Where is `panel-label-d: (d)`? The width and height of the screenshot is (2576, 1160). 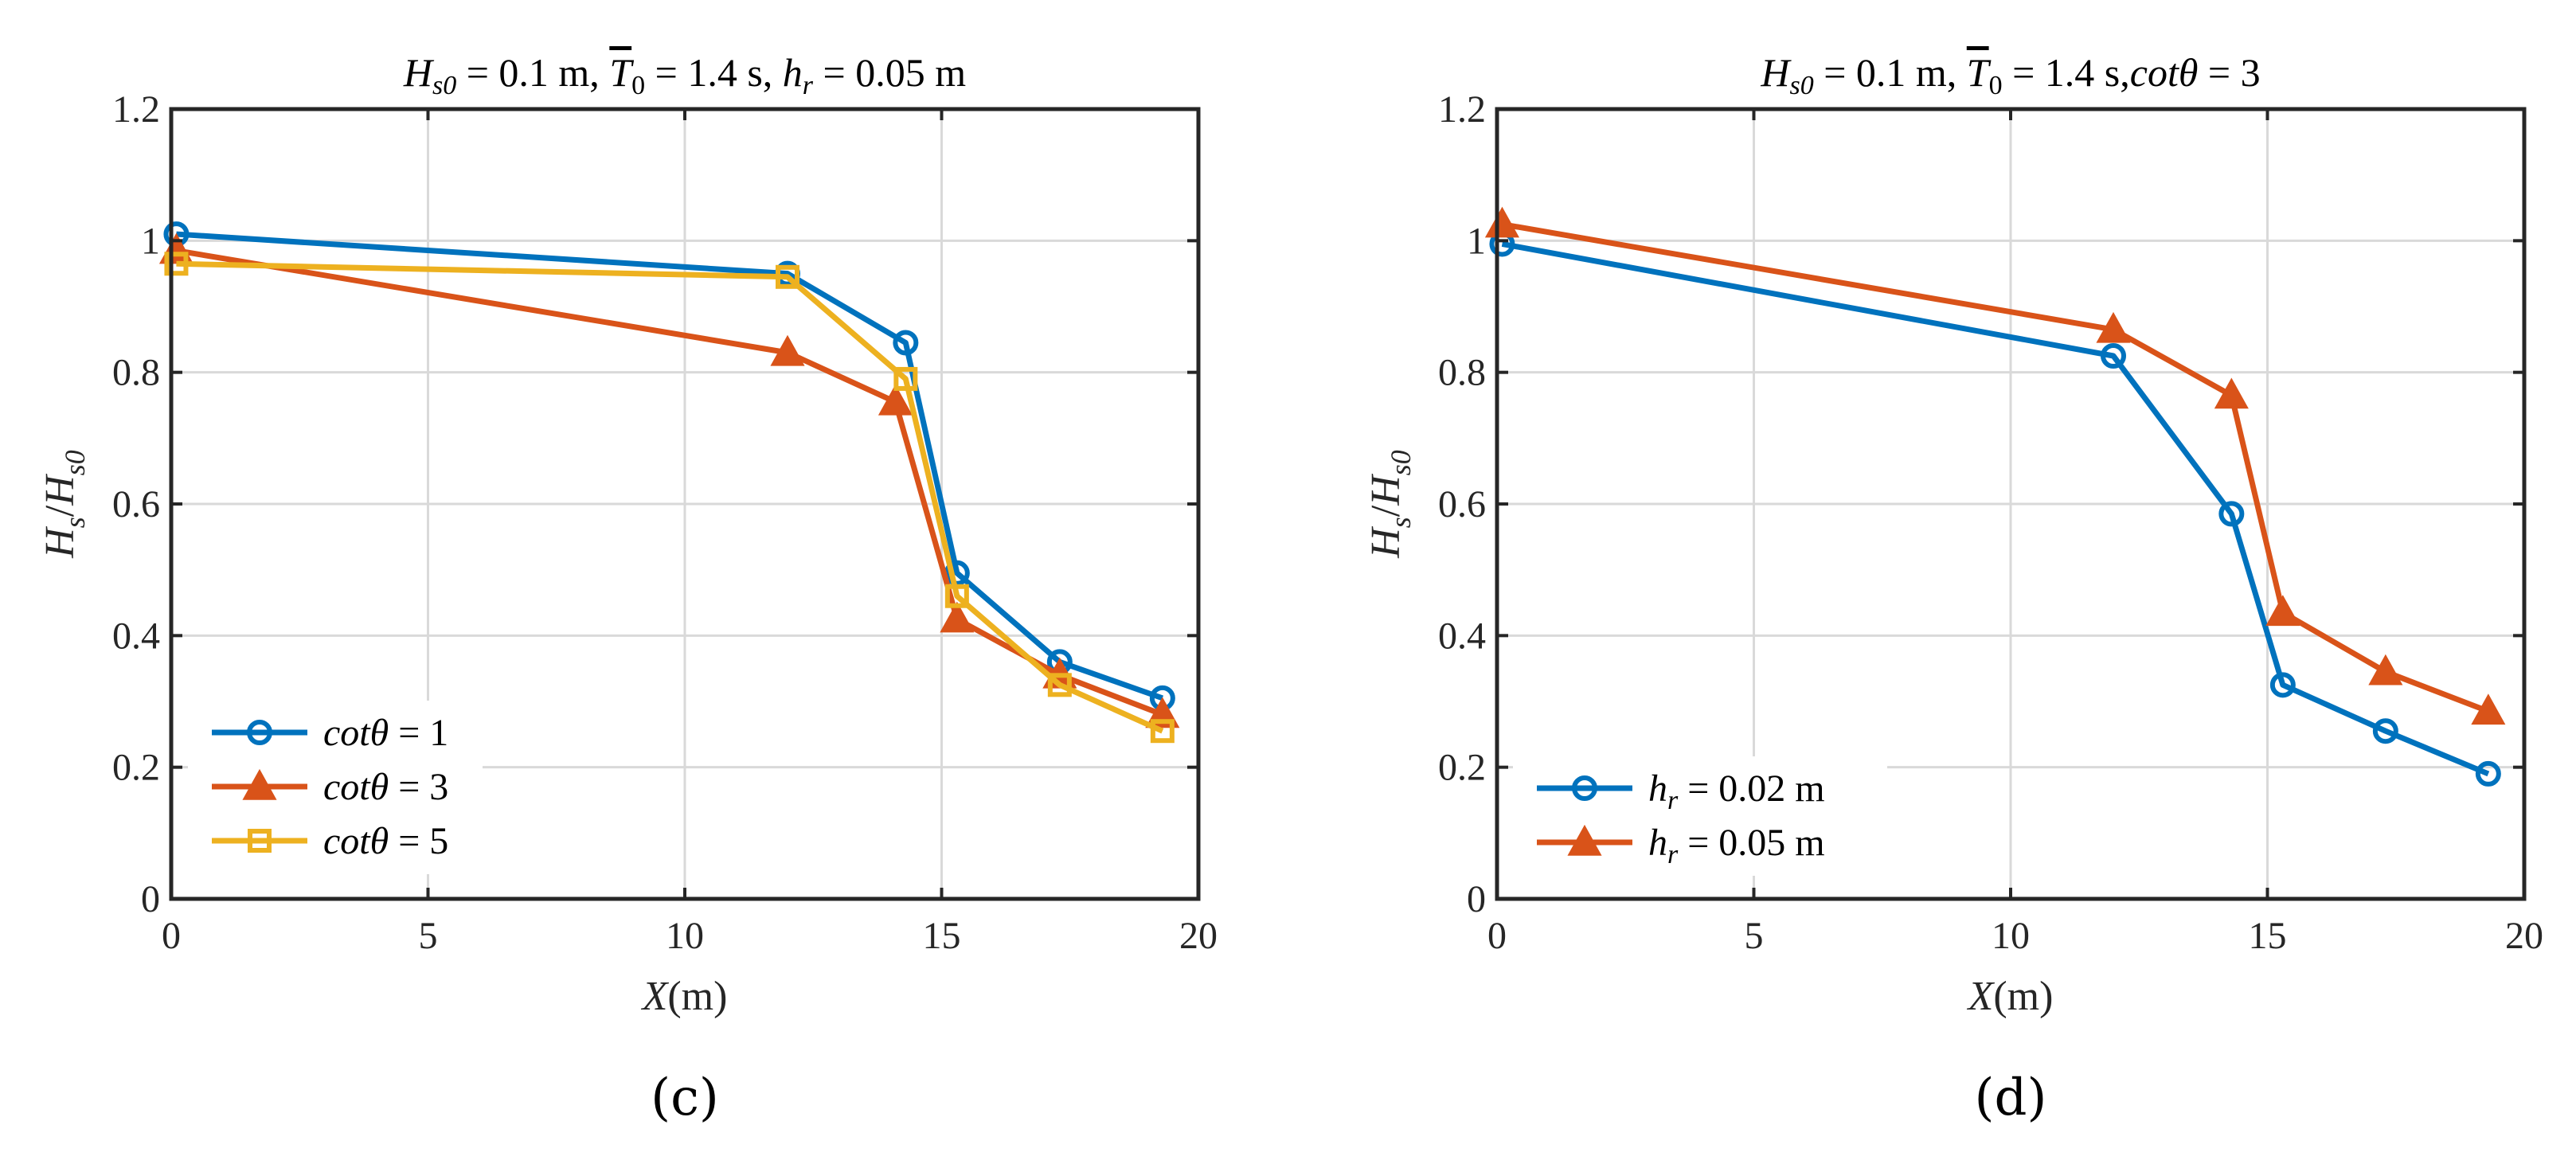 panel-label-d: (d) is located at coordinates (2011, 1097).